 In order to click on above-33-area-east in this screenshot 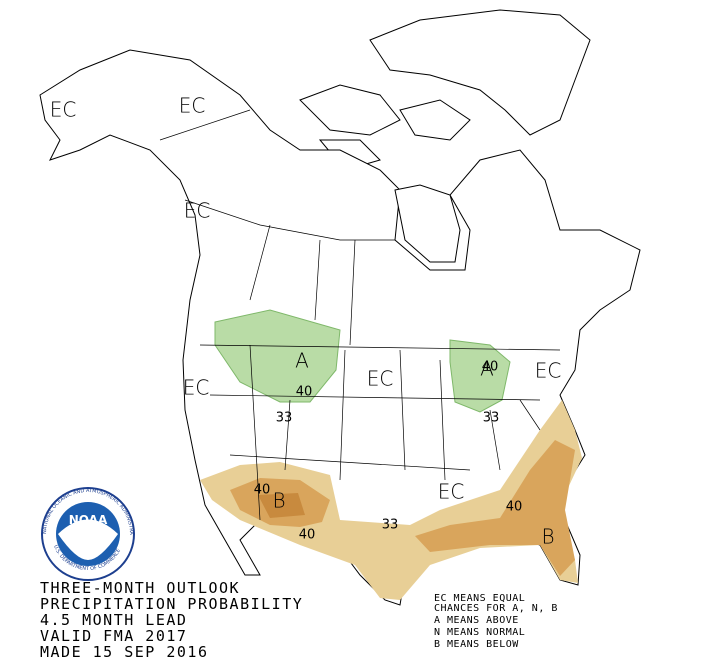, I will do `click(480, 376)`.